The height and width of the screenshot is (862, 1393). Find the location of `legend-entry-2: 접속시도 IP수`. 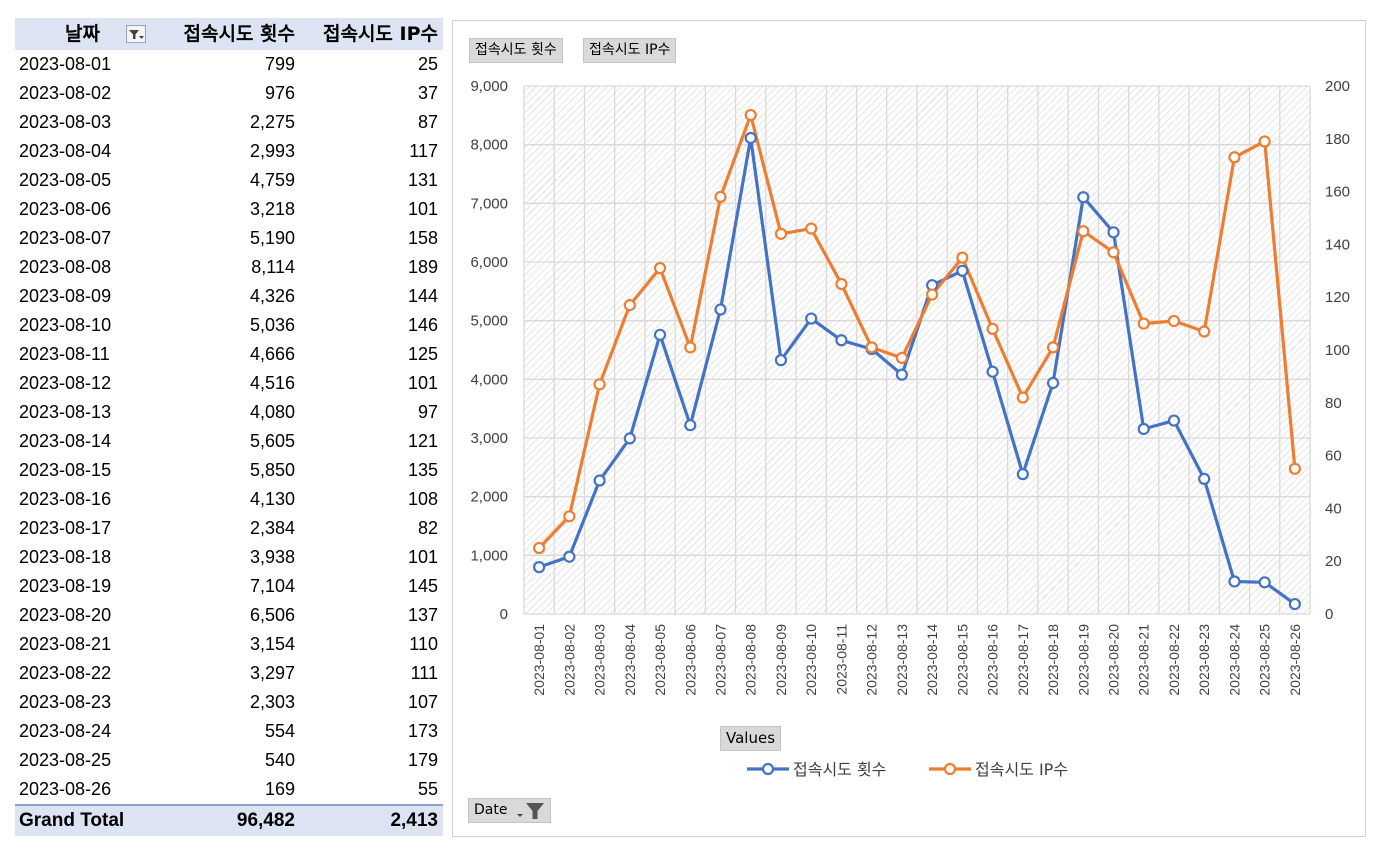

legend-entry-2: 접속시도 IP수 is located at coordinates (1021, 769).